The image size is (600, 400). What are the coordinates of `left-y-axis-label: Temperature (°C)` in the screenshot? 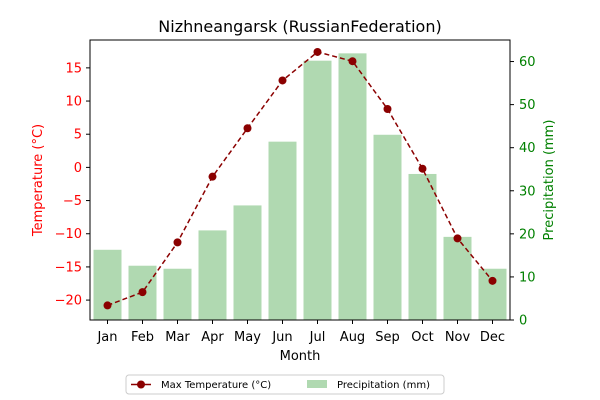 It's located at (38, 180).